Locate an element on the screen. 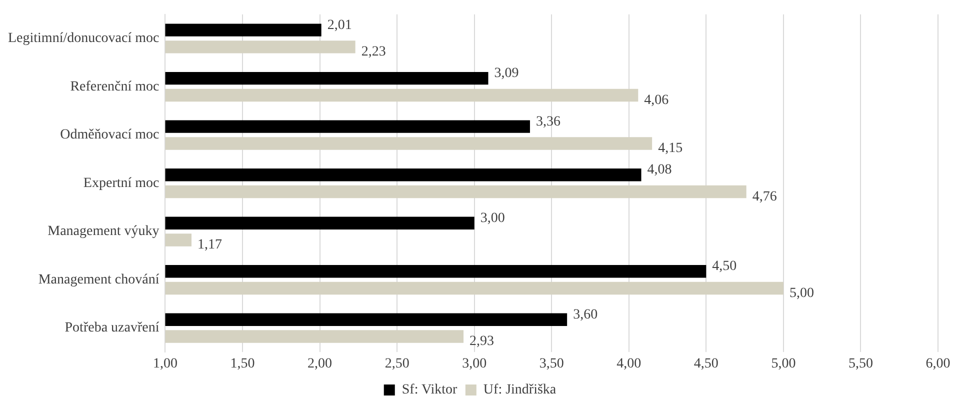 The width and height of the screenshot is (956, 411). data-label: 3,36 is located at coordinates (548, 122).